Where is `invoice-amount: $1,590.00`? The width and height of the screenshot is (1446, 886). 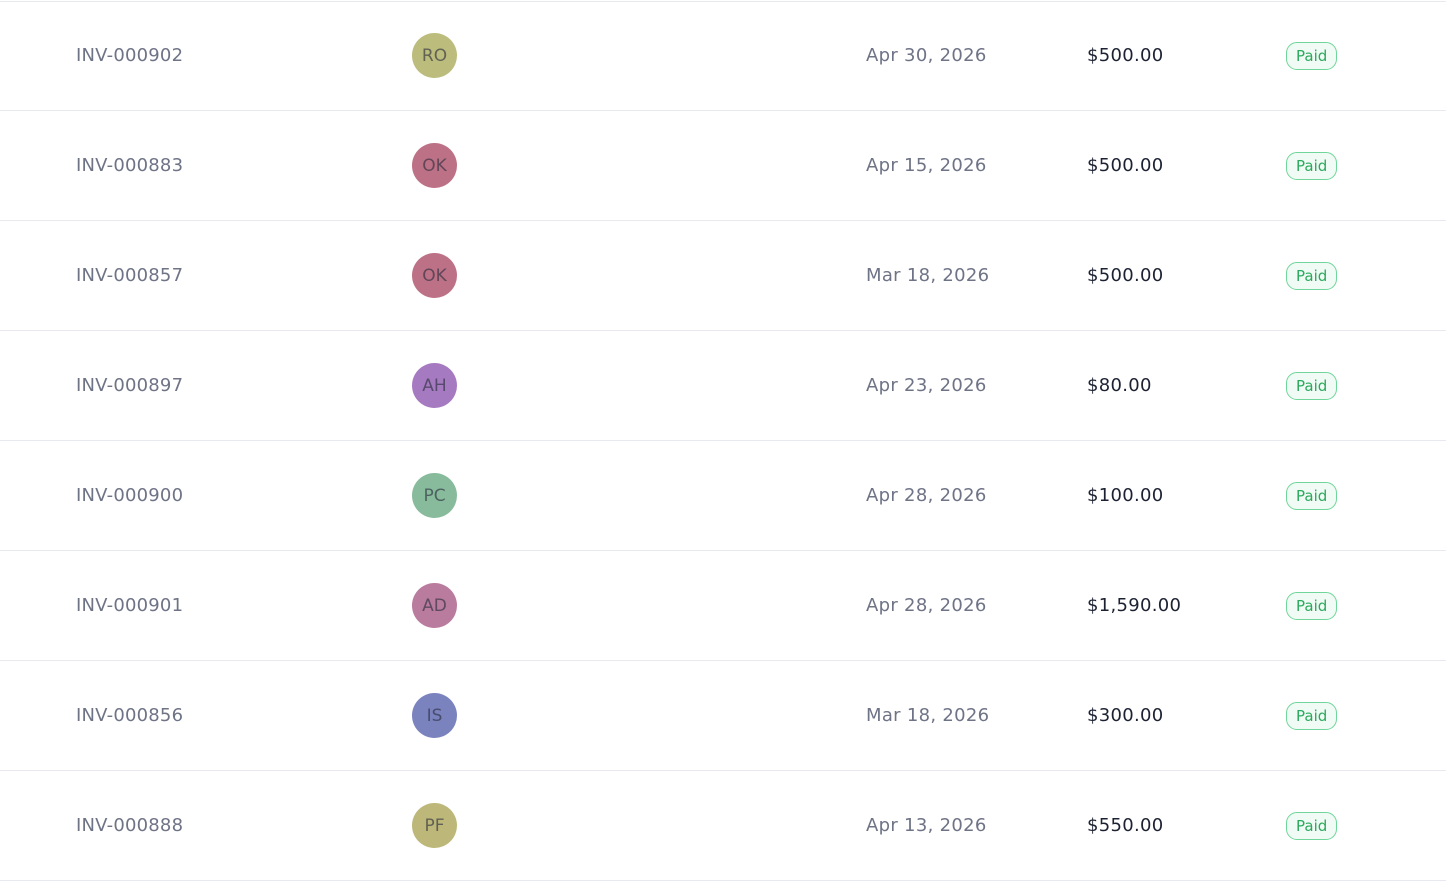
invoice-amount: $1,590.00 is located at coordinates (1134, 605).